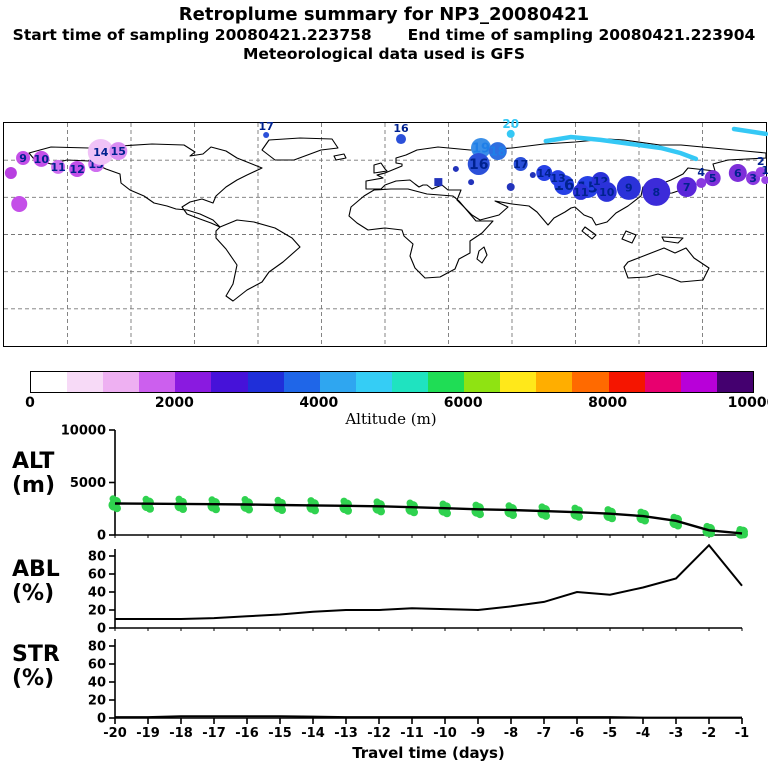  I want to click on colorbar-tick-label: 10000, so click(747, 403).